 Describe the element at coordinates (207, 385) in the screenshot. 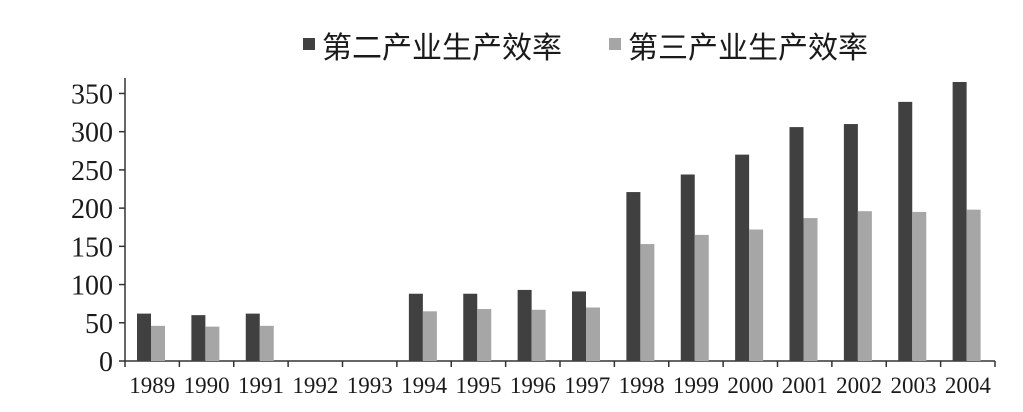

I see `x-tick-label: 1990` at that location.